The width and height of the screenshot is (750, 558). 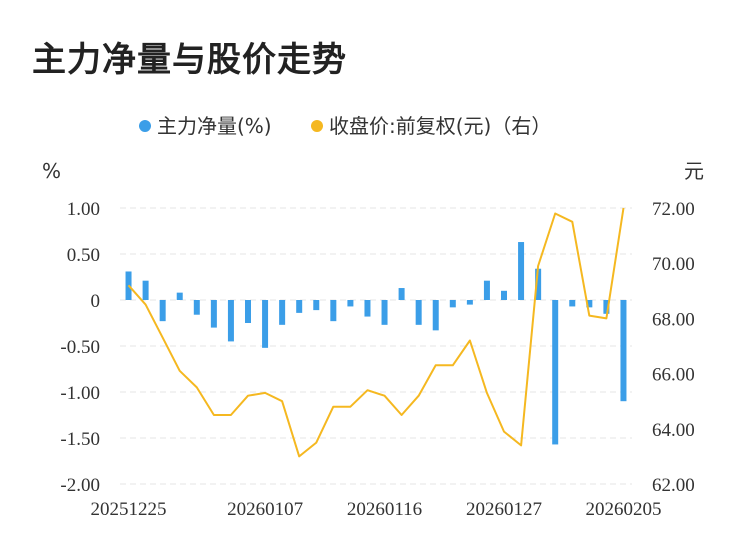 I want to click on right-tick-label: 64.00, so click(x=673, y=430).